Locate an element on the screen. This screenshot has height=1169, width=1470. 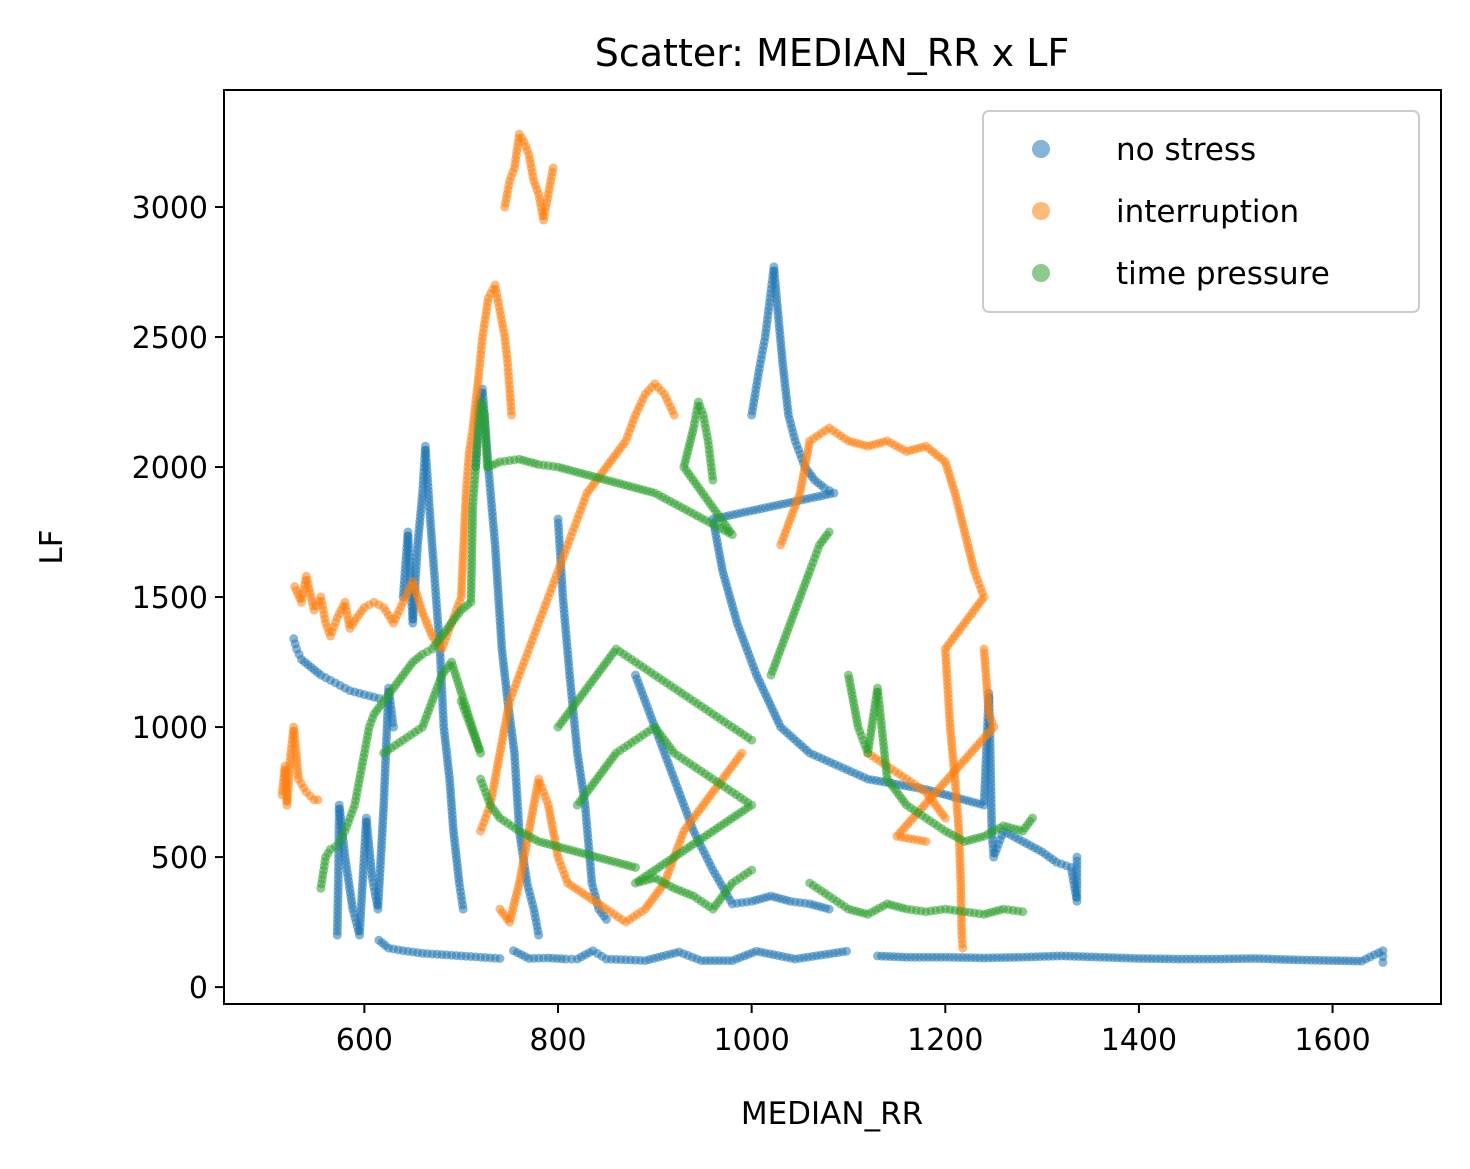
y-axis-label: LF is located at coordinates (52, 546).